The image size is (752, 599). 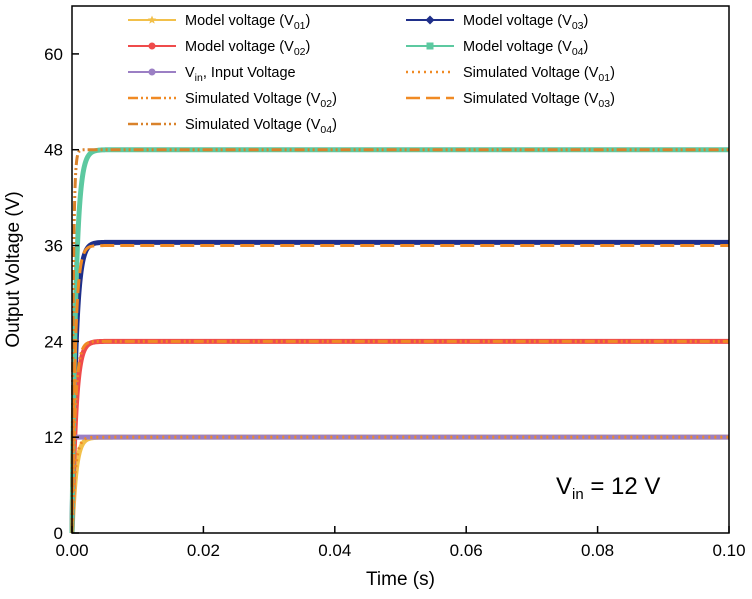 What do you see at coordinates (597, 550) in the screenshot?
I see `x-tick-label: 0.08` at bounding box center [597, 550].